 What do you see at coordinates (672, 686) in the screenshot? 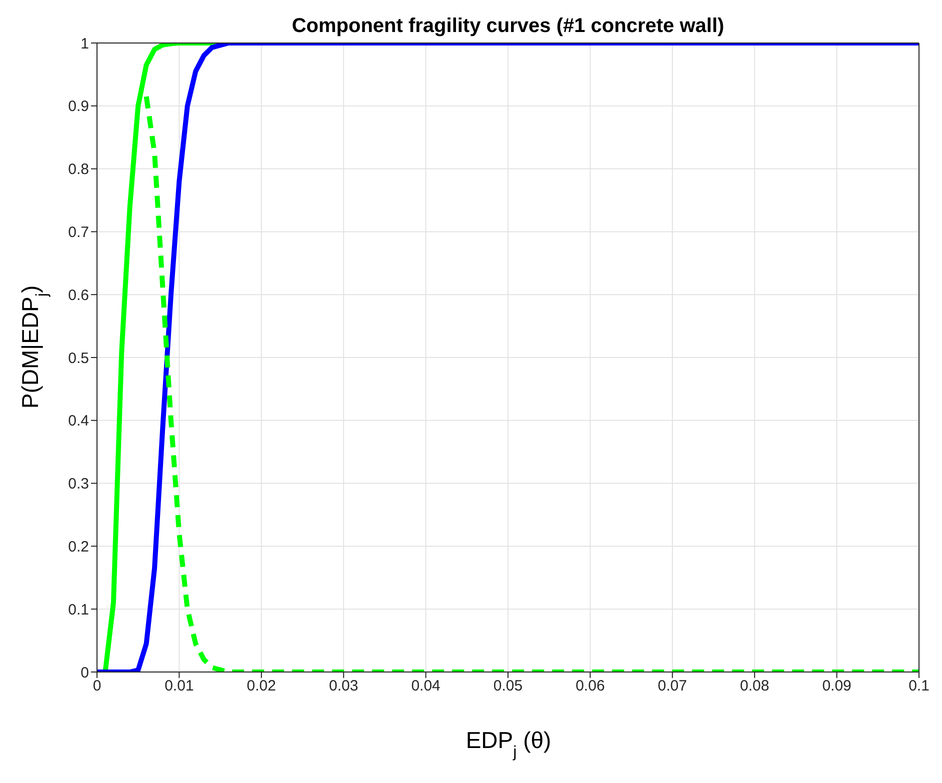
I see `x-tick-label: 0.07` at bounding box center [672, 686].